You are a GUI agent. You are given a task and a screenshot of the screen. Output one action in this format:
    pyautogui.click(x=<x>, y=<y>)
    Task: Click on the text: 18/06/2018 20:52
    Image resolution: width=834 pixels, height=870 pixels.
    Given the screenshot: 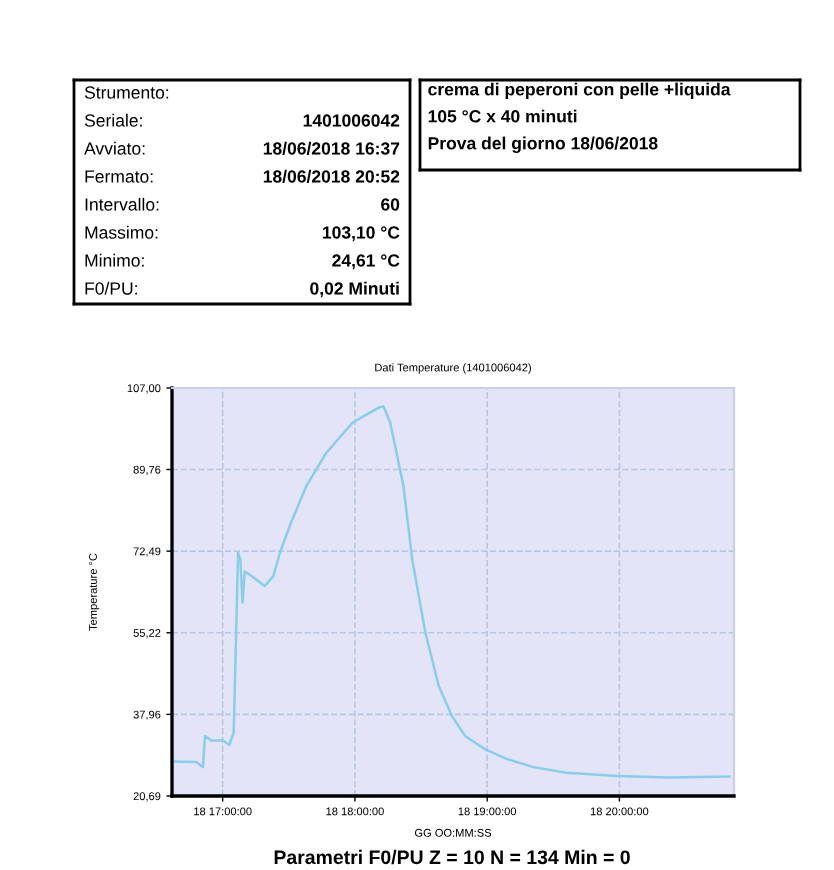 What is the action you would take?
    pyautogui.click(x=331, y=176)
    